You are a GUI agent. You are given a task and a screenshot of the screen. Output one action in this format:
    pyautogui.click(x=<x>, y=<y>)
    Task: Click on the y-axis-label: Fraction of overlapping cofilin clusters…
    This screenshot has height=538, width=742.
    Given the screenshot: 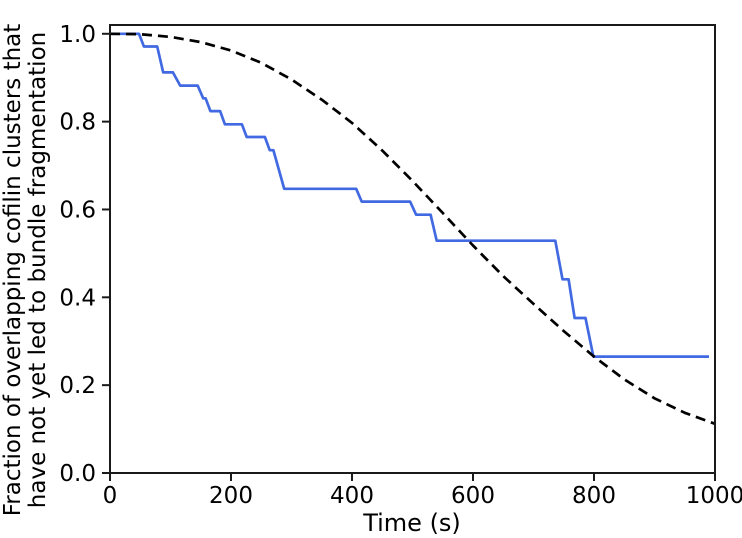 What is the action you would take?
    pyautogui.click(x=25, y=270)
    